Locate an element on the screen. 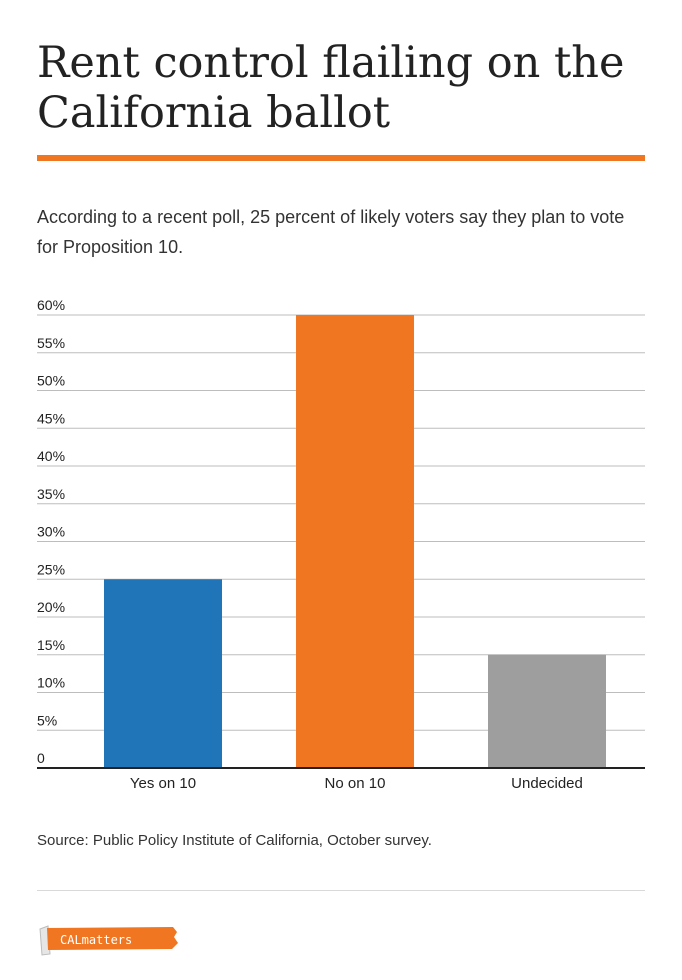 The height and width of the screenshot is (980, 682). logo-wordmark: CALmatters is located at coordinates (96, 940).